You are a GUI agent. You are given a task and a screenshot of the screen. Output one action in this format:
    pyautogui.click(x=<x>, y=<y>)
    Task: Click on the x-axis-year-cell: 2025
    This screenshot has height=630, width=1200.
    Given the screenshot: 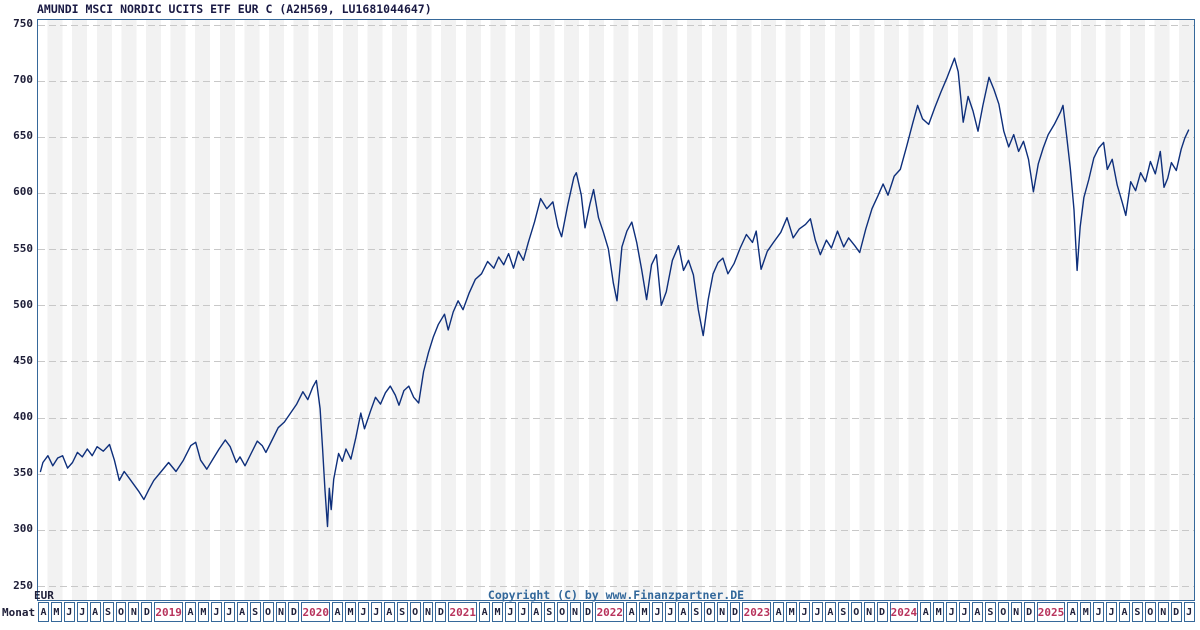 What is the action you would take?
    pyautogui.click(x=1051, y=612)
    